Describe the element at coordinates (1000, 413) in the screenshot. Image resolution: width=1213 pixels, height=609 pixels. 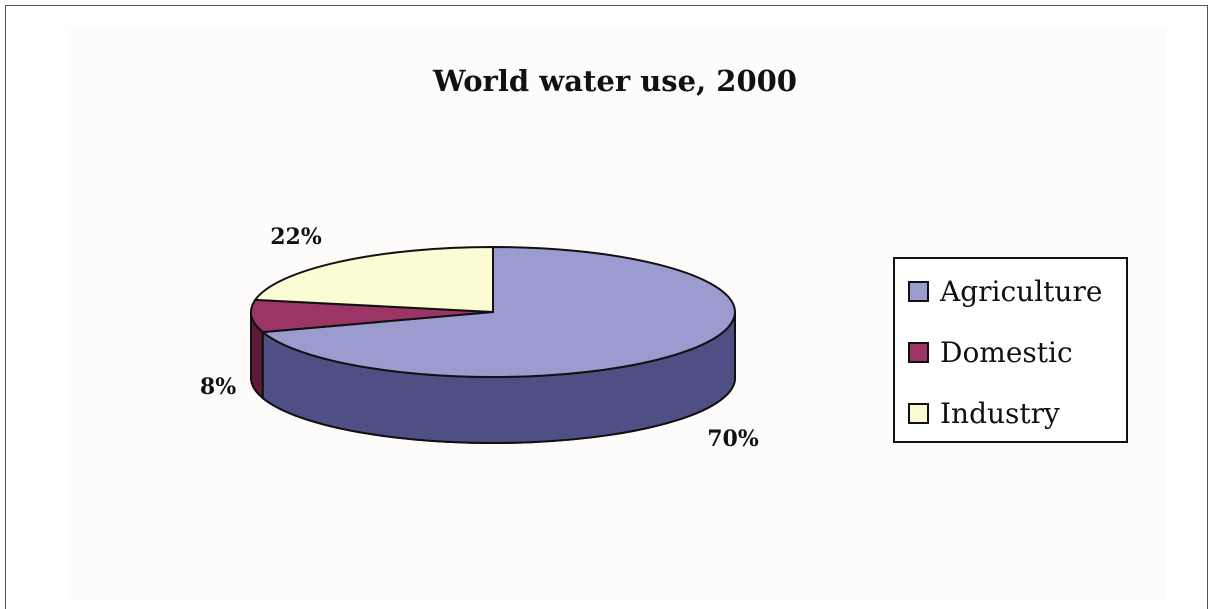
I see `legend-label-industry: Industry` at that location.